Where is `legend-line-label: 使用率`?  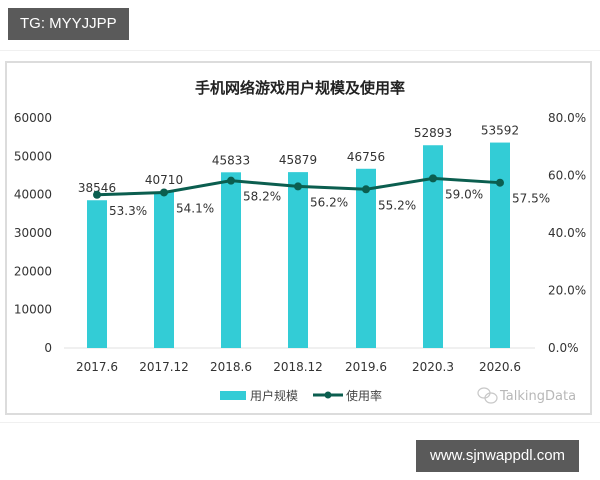
legend-line-label: 使用率 is located at coordinates (364, 395).